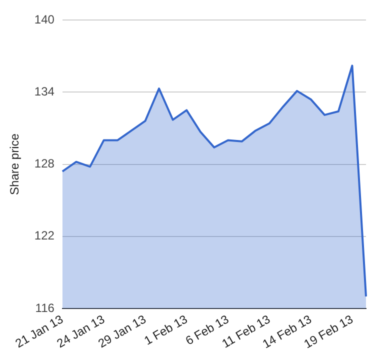 This screenshot has height=360, width=380. What do you see at coordinates (44, 235) in the screenshot?
I see `y-tick-label: 122` at bounding box center [44, 235].